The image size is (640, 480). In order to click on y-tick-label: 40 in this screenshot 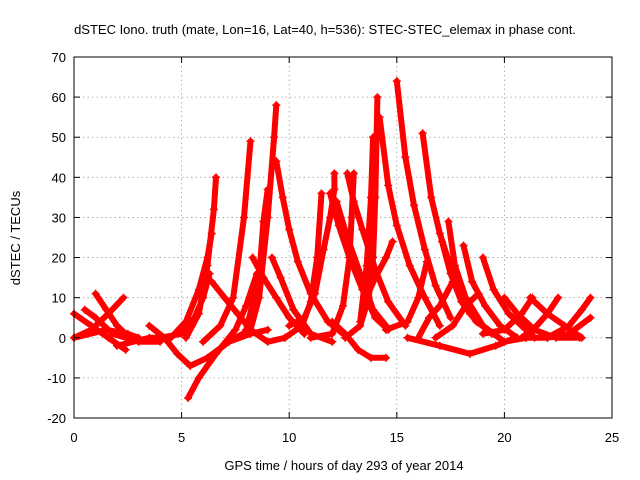, I will do `click(59, 177)`.